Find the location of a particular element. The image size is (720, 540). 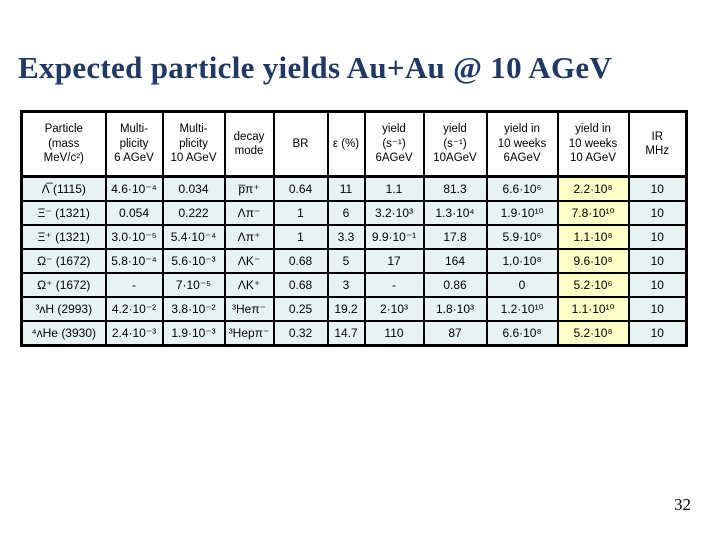

cell-particle: ³ᴧH (2993) is located at coordinates (63, 309).